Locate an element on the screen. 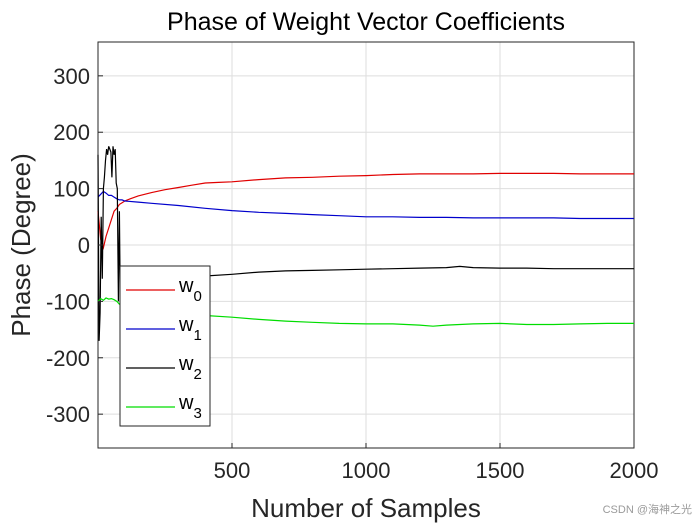 This screenshot has width=700, height=525. y-tick-label: -300 is located at coordinates (68, 414).